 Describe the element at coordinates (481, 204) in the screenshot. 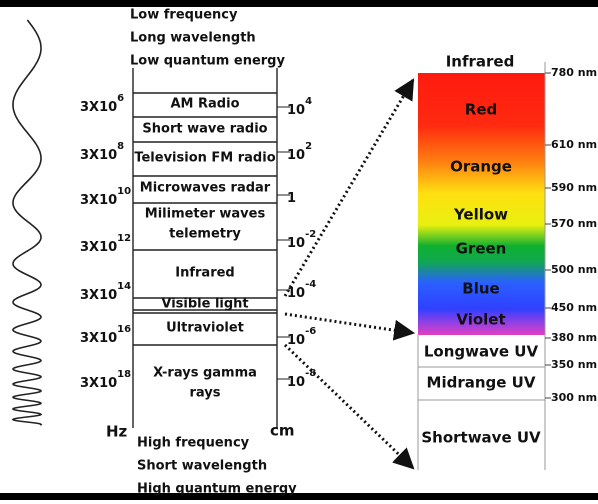

I see `visible-spectrum` at that location.